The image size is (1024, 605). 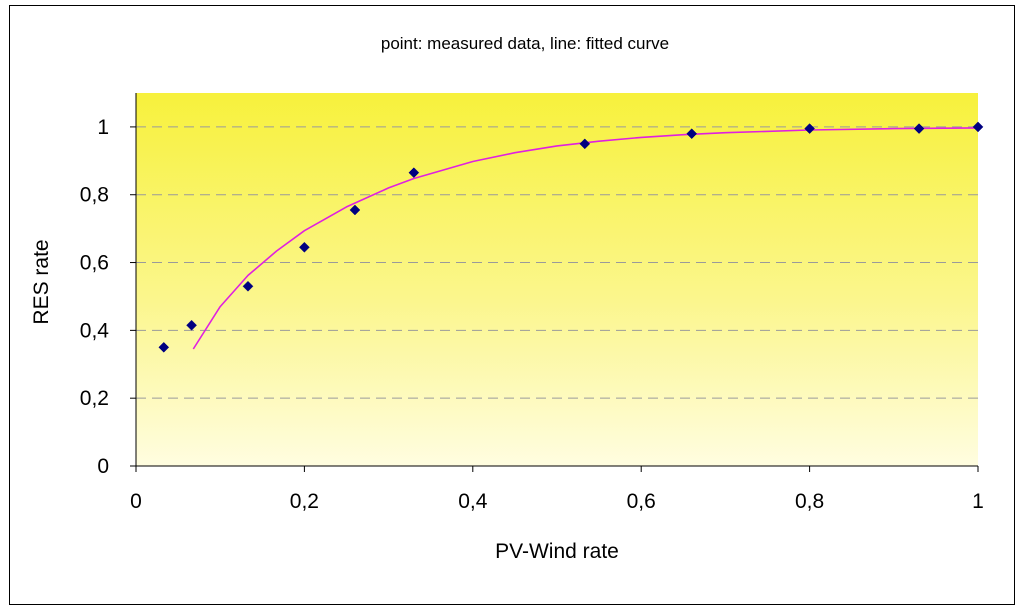 What do you see at coordinates (557, 551) in the screenshot?
I see `x-axis-title: PV-Wind rate` at bounding box center [557, 551].